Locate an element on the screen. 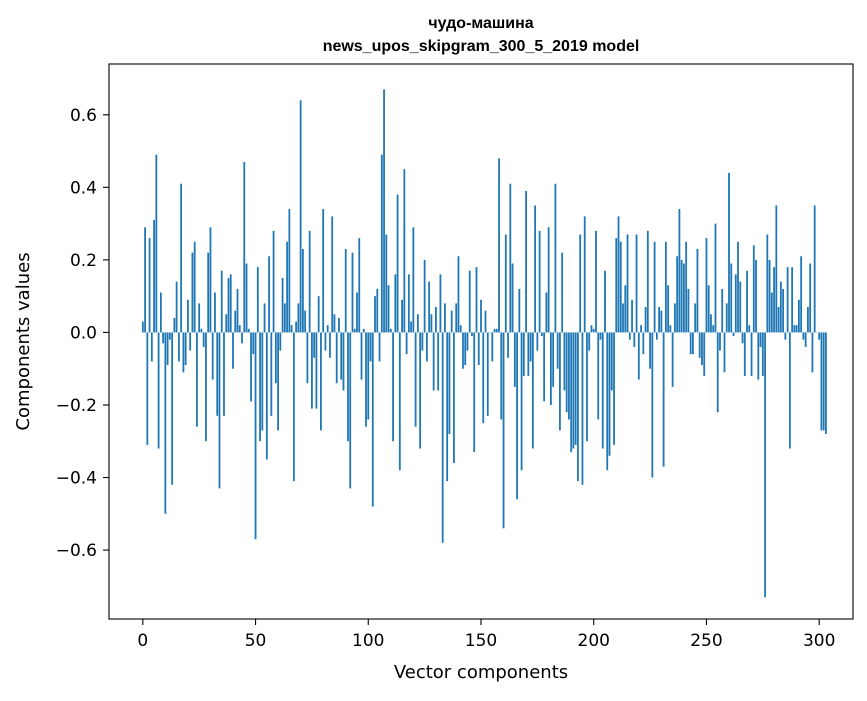 The height and width of the screenshot is (701, 867). y-axis-label: Components values is located at coordinates (23, 341).